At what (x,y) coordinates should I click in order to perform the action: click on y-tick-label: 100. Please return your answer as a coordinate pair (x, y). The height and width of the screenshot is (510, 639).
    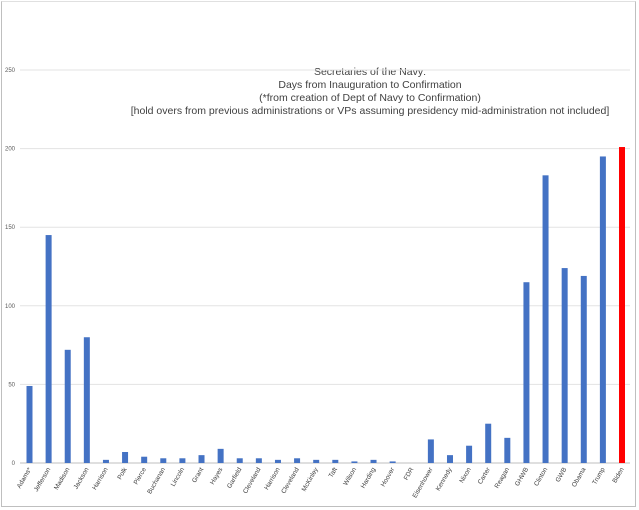
    Looking at the image, I should click on (10, 307).